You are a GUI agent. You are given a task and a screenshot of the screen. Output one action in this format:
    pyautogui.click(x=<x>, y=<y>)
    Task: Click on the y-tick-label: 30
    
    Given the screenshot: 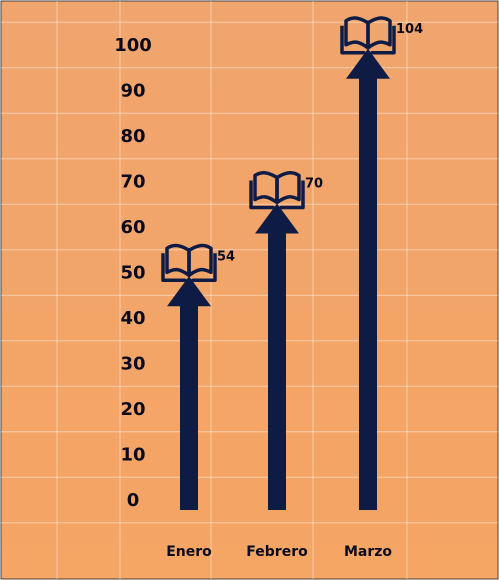 What is the action you would take?
    pyautogui.click(x=132, y=364)
    